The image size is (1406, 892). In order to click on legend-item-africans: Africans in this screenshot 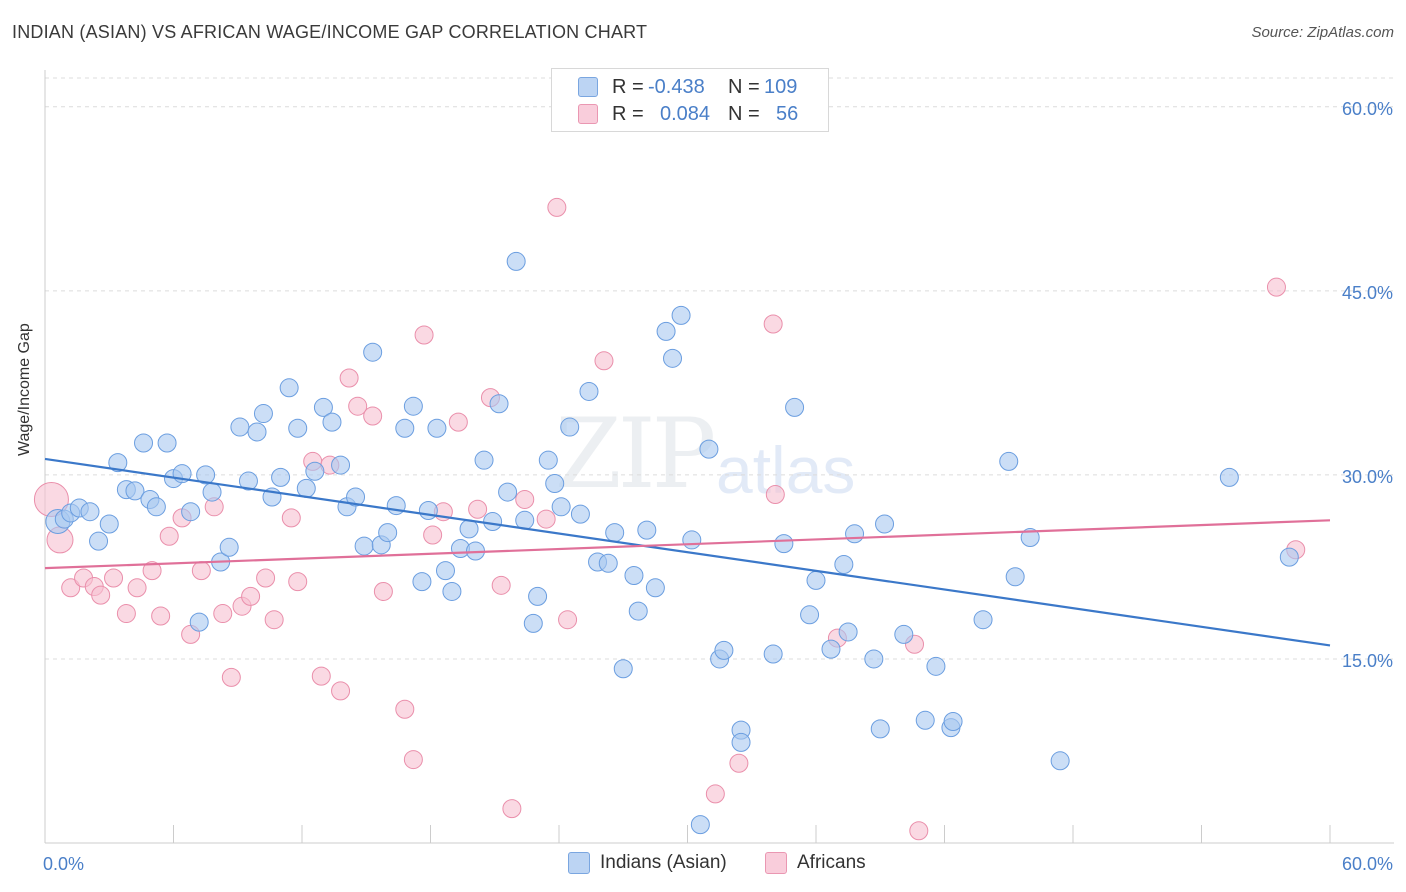, I will do `click(815, 863)`.